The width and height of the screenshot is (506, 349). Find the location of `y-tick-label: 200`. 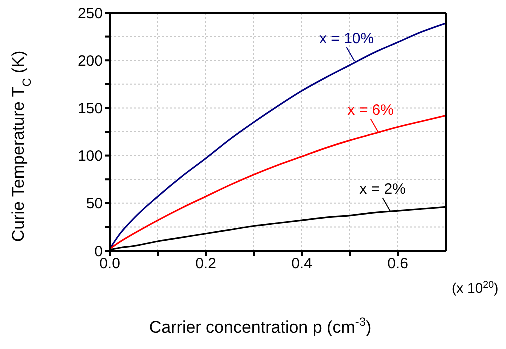

y-tick-label: 200 is located at coordinates (90, 61).